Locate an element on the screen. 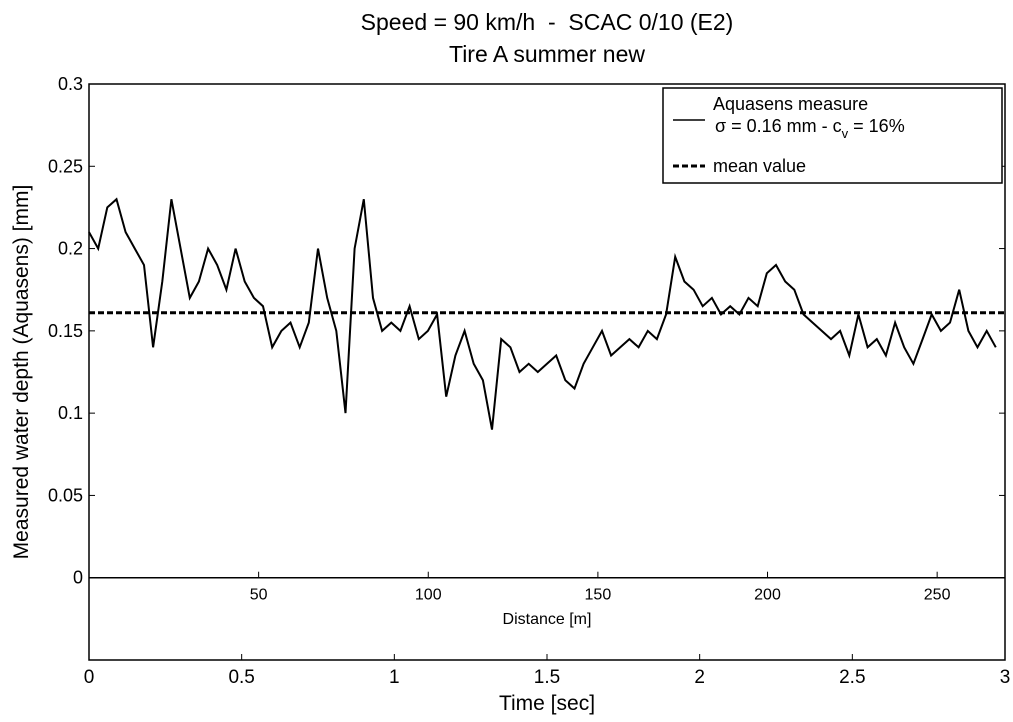 The height and width of the screenshot is (722, 1013). x-tick-label: 2.5 is located at coordinates (852, 677).